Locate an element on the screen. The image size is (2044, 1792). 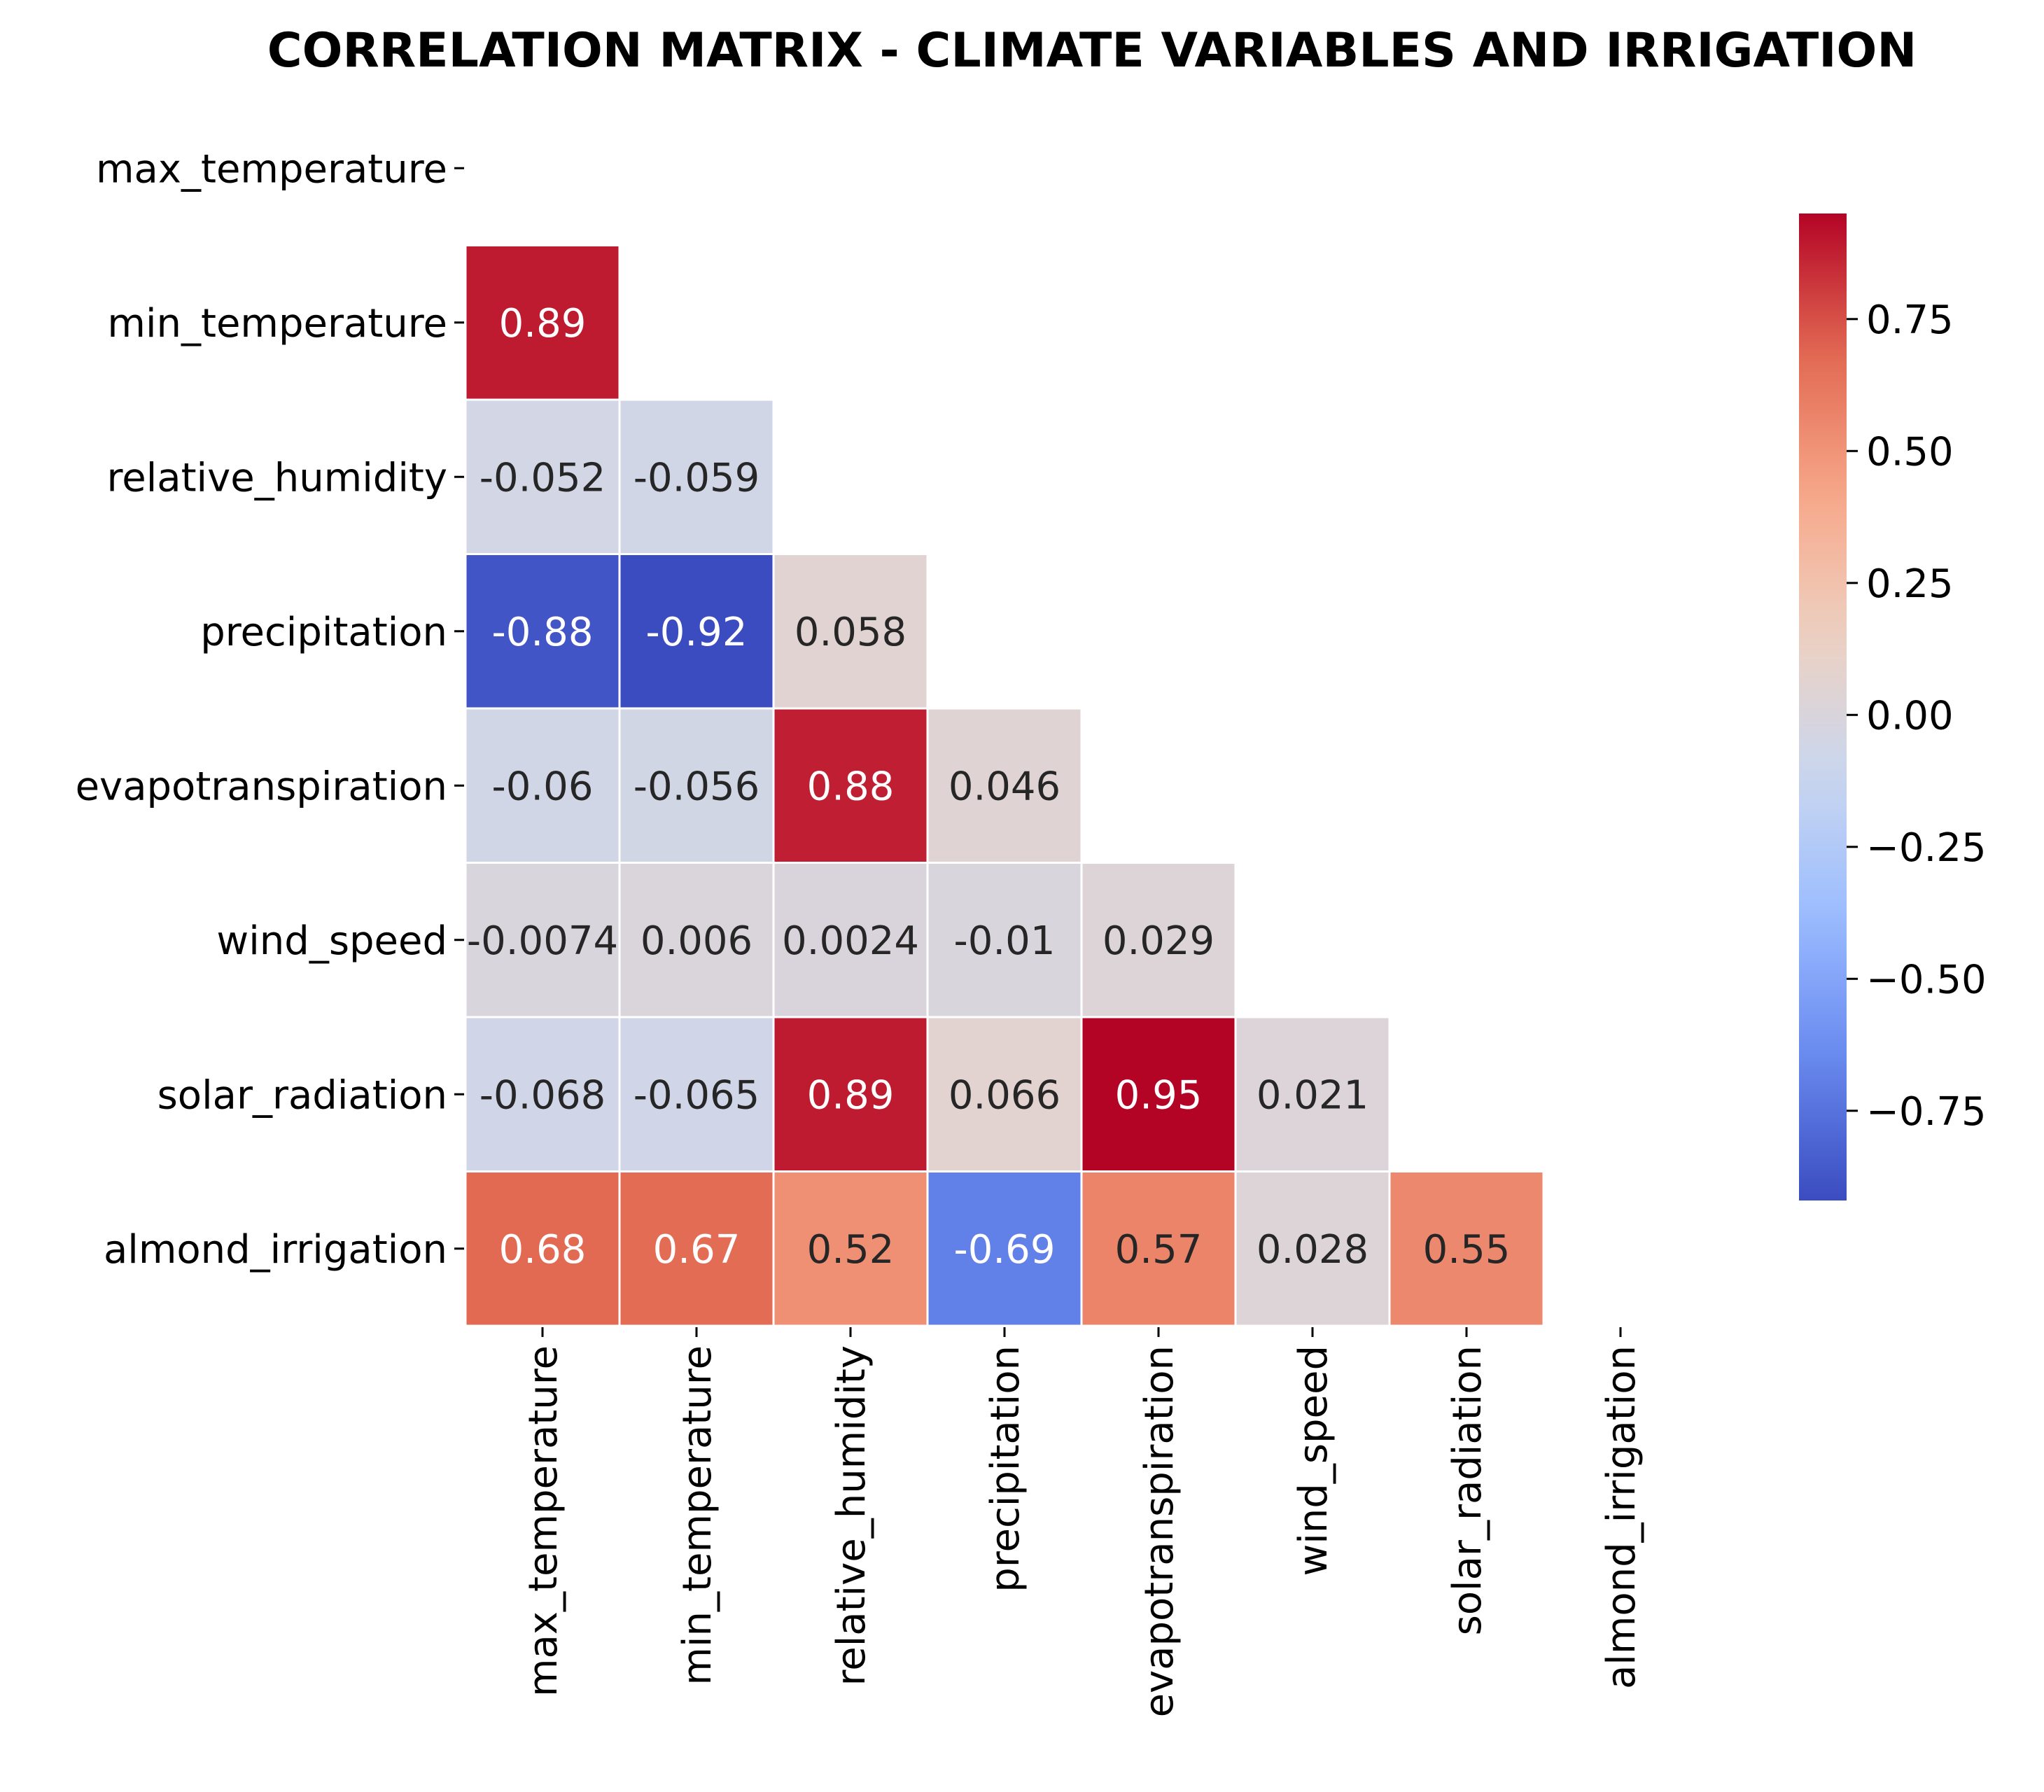
cell-value-label: -0.056 is located at coordinates (697, 786).